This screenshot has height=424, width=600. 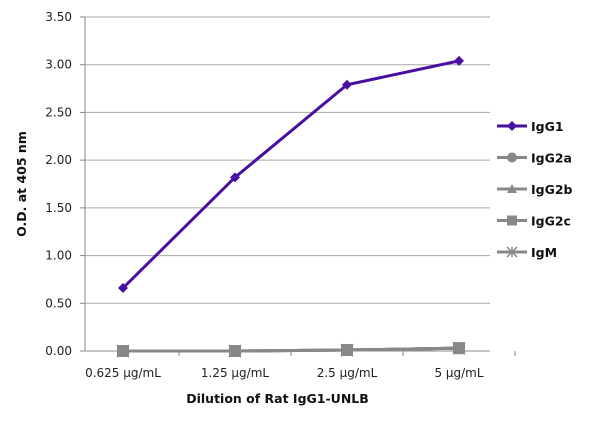 I want to click on x-tick-label: 5 µg/mL, so click(x=458, y=373).